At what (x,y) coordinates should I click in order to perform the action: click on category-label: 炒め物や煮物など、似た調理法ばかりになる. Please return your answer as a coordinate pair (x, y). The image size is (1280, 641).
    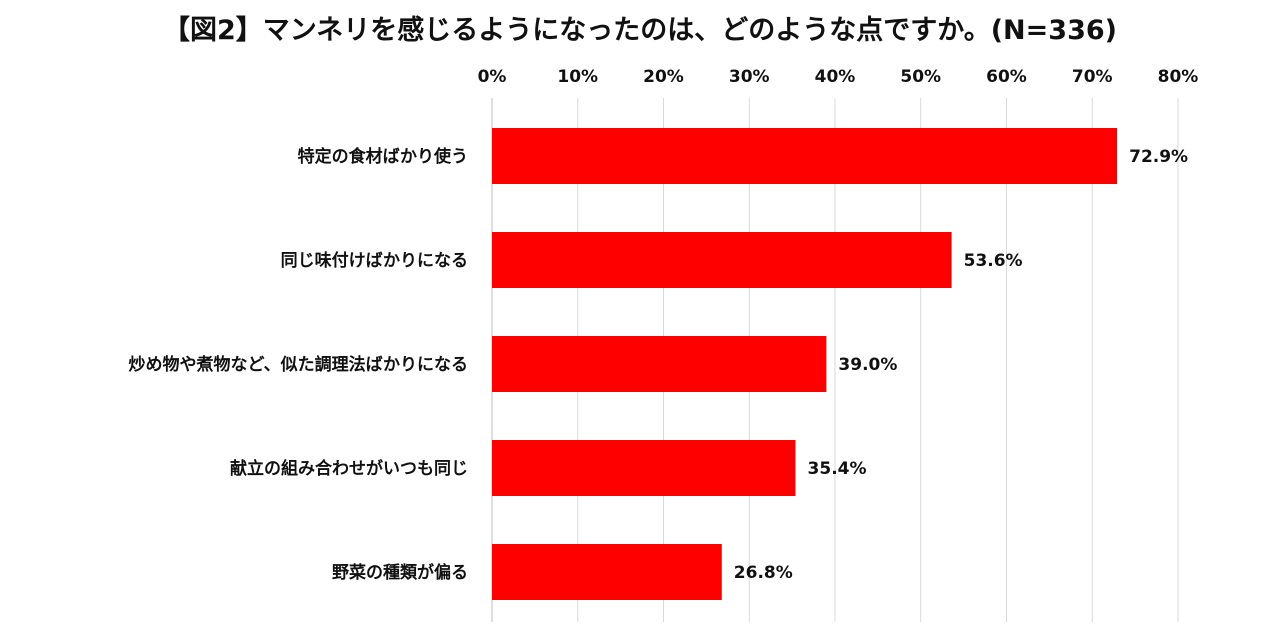
    Looking at the image, I should click on (299, 364).